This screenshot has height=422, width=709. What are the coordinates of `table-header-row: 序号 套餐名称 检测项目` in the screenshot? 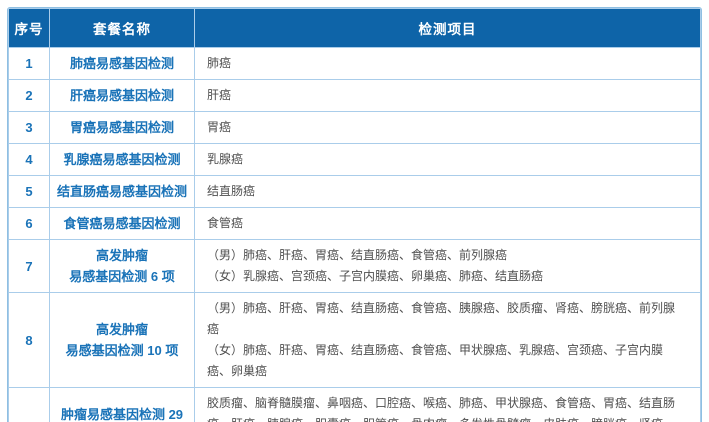 It's located at (354, 28).